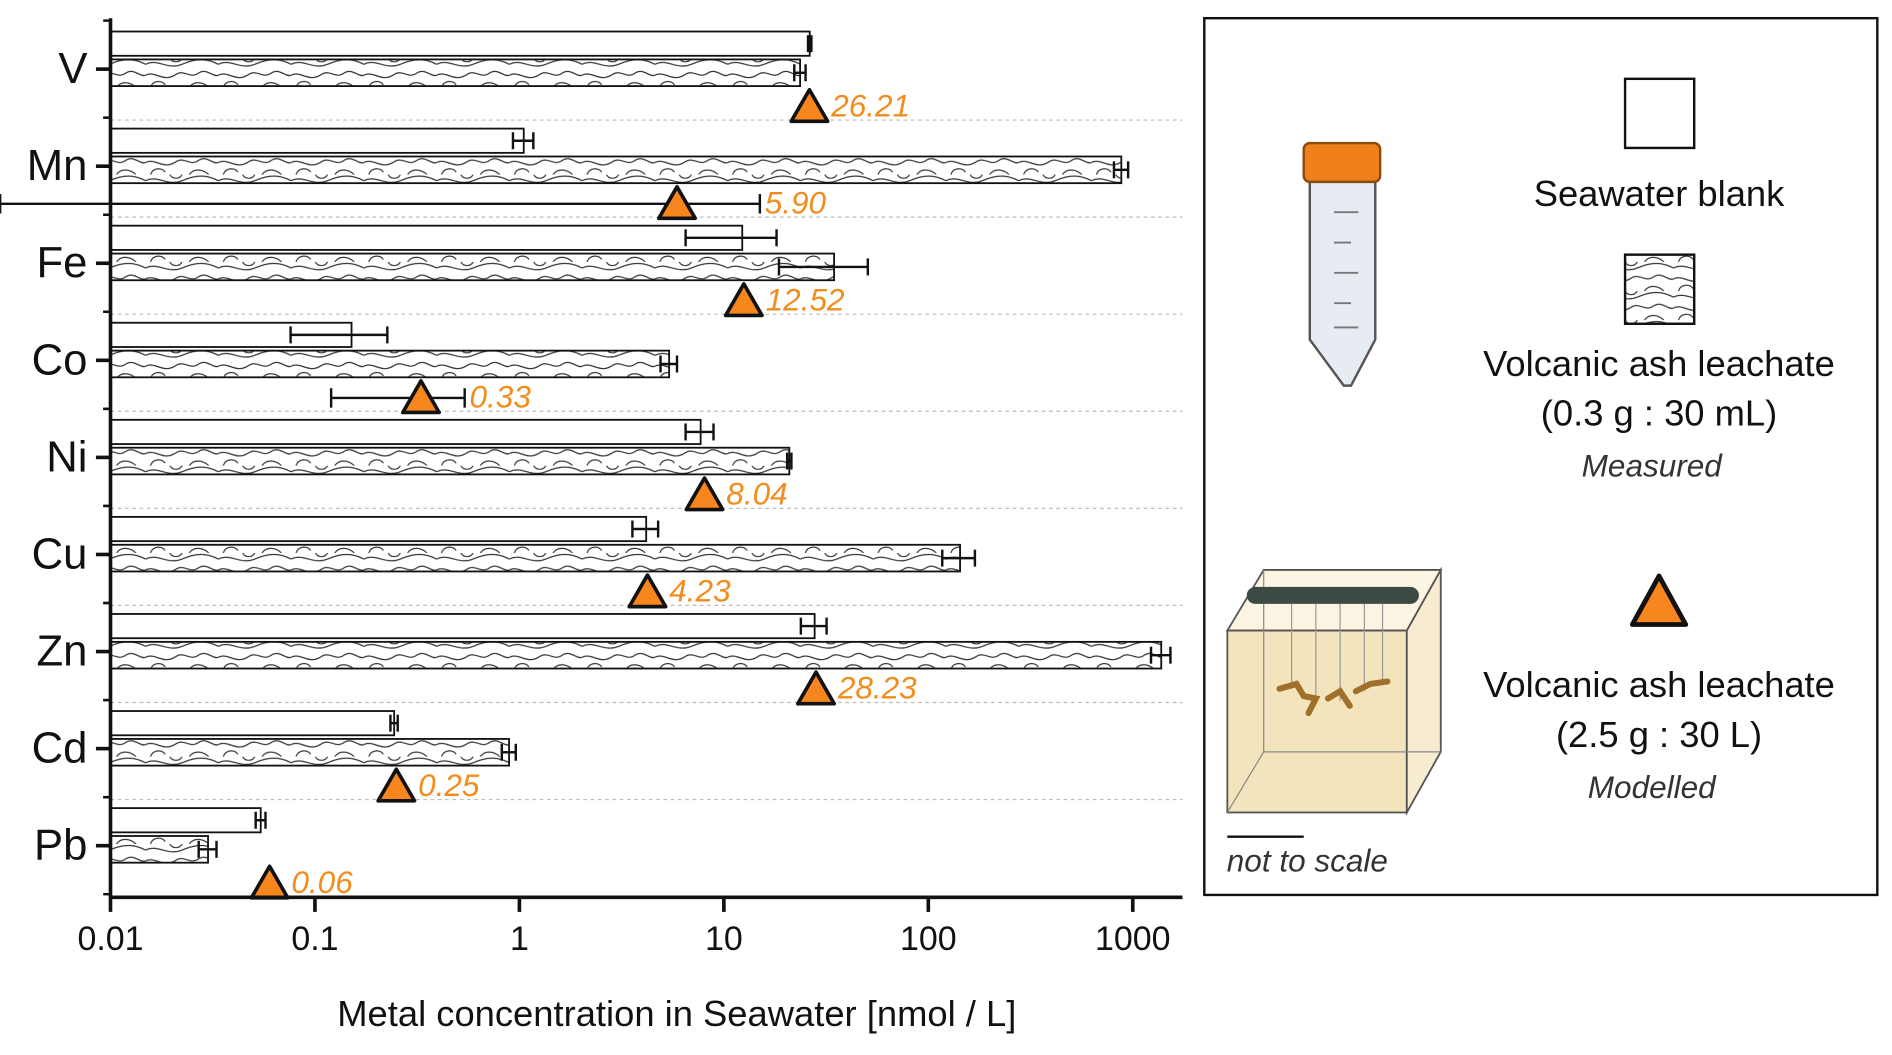 The height and width of the screenshot is (1055, 1892). I want to click on value-label: 0.25, so click(449, 785).